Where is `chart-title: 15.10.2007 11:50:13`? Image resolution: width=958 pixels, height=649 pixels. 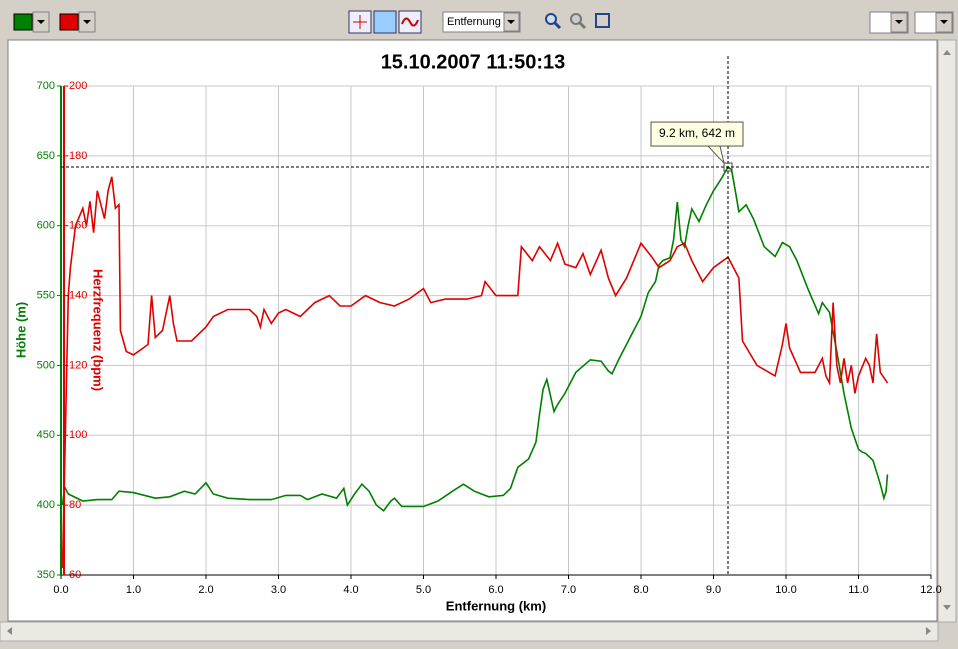 chart-title: 15.10.2007 11:50:13 is located at coordinates (473, 62).